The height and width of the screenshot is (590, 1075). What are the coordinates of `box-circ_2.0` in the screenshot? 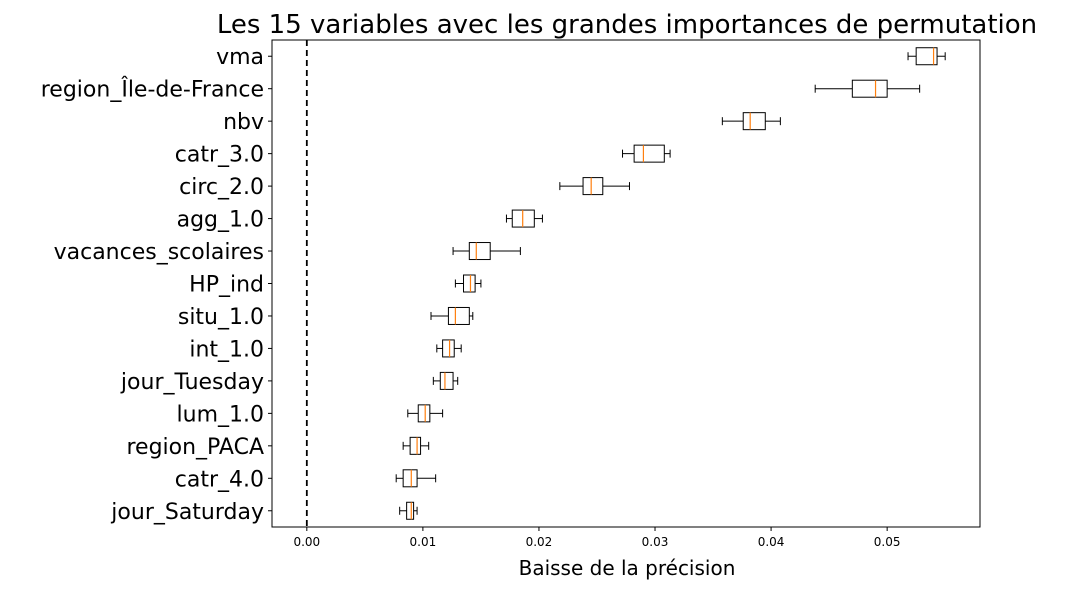 It's located at (594, 186).